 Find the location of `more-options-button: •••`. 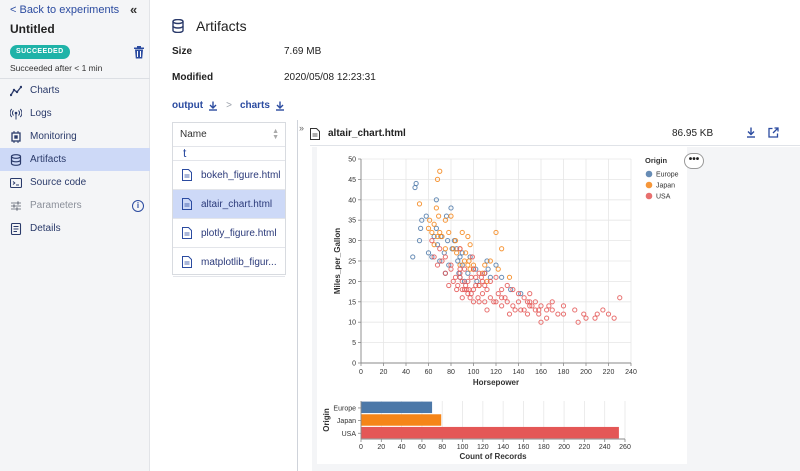

more-options-button: ••• is located at coordinates (694, 161).